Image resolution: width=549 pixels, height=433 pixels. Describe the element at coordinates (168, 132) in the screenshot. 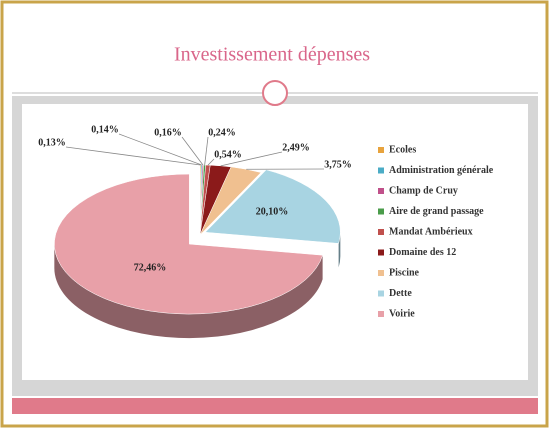

I see `data-label: 0,16%` at that location.